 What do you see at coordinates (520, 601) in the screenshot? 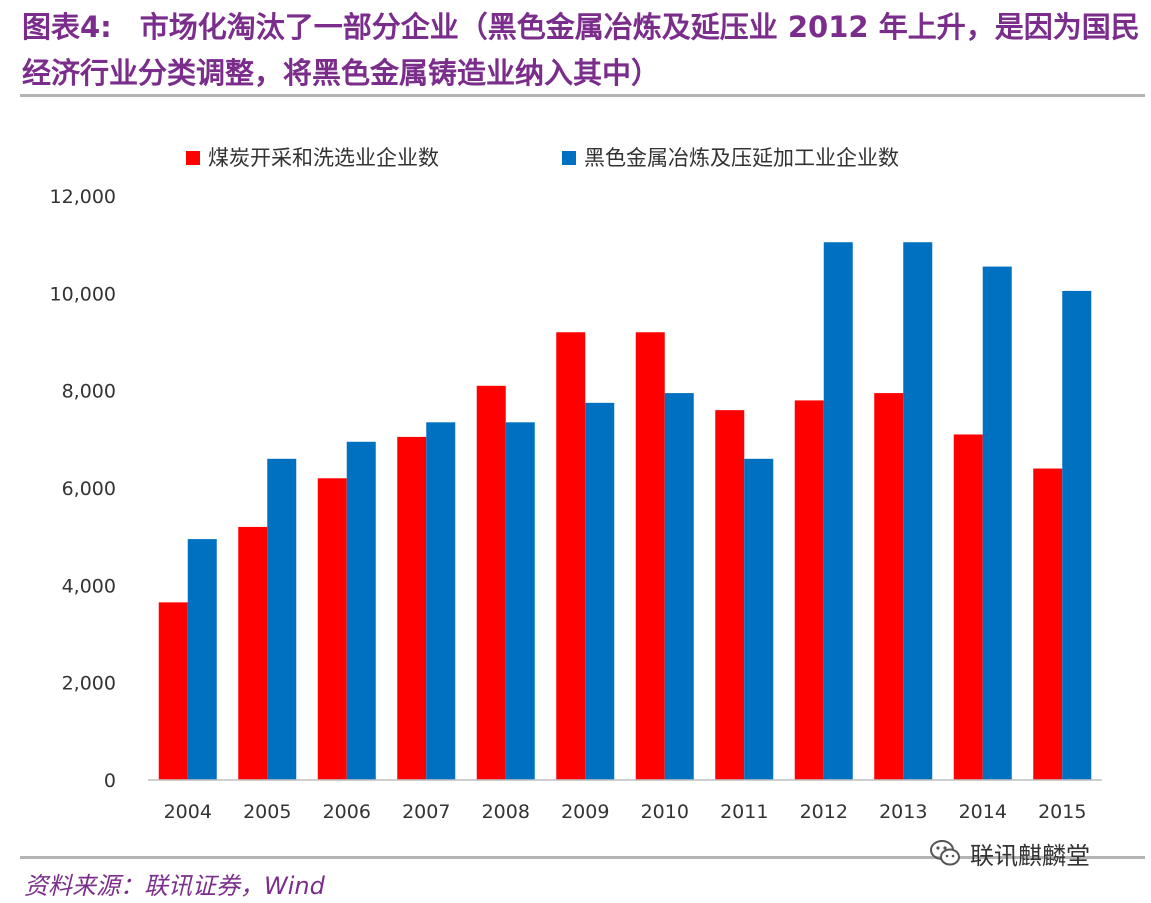
I see `bar-ferrous-2008` at bounding box center [520, 601].